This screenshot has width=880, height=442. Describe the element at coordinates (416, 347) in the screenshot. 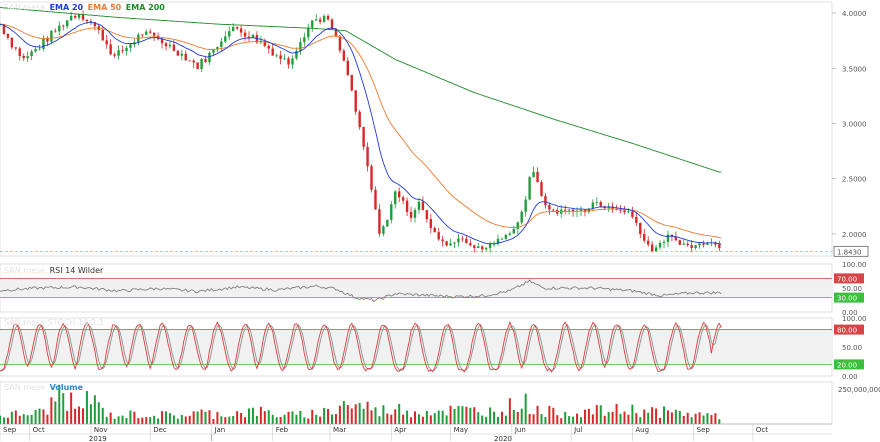

I see `stoch-band-fill` at that location.